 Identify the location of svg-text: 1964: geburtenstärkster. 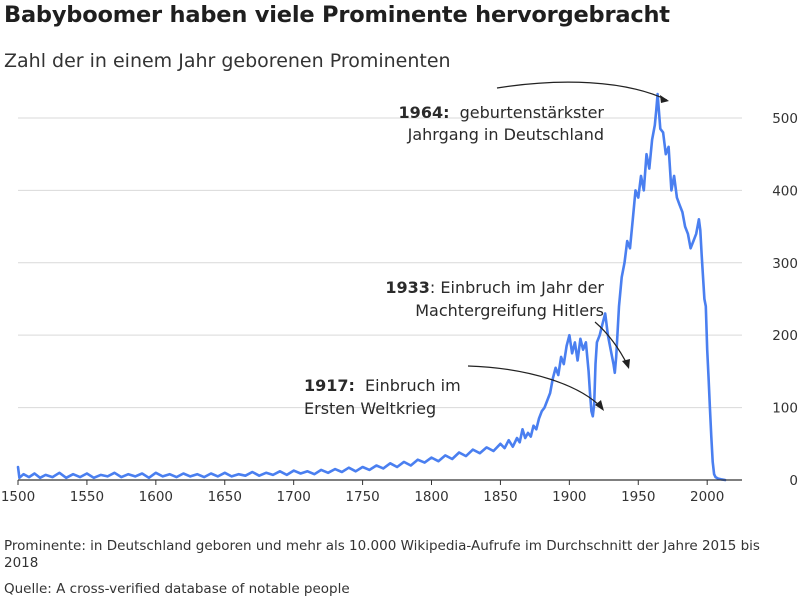
(502, 112).